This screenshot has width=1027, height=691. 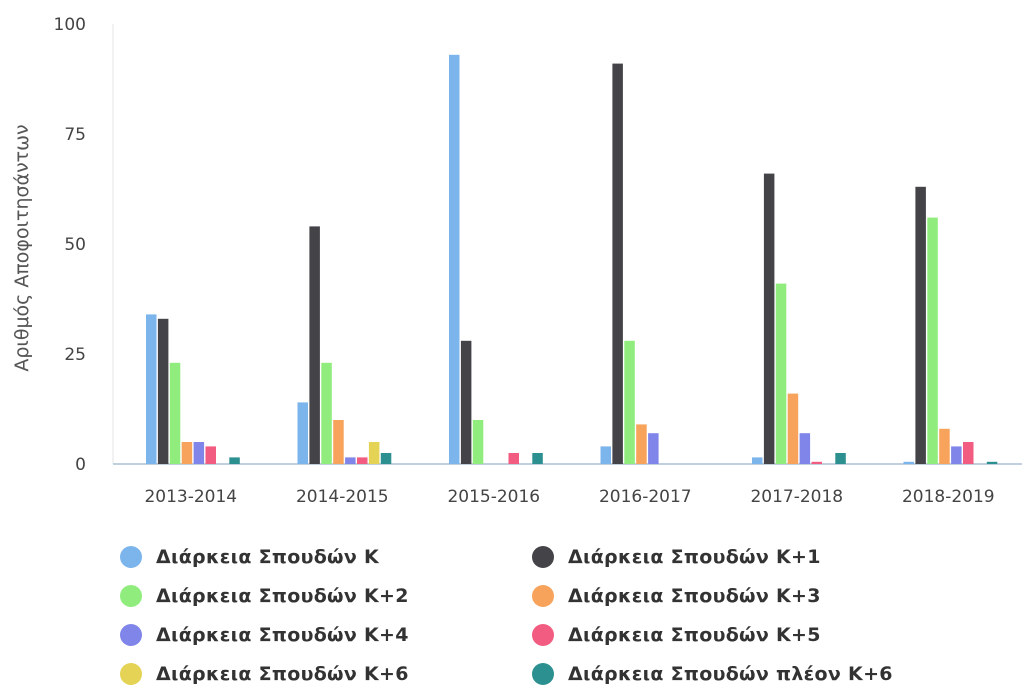 I want to click on legend-label: Διάρκεια Σπουδών Κ, so click(x=268, y=557).